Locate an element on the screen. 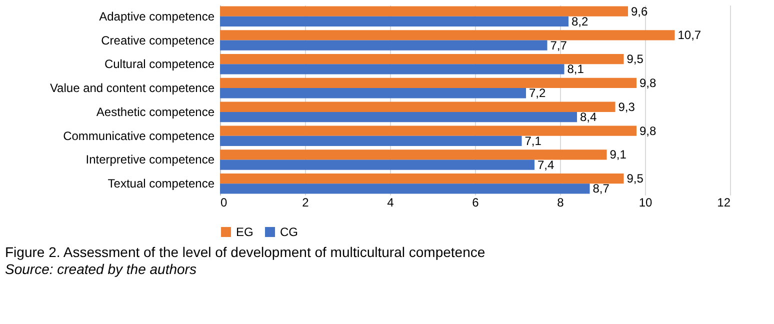  data-label: 7,2 is located at coordinates (537, 93).